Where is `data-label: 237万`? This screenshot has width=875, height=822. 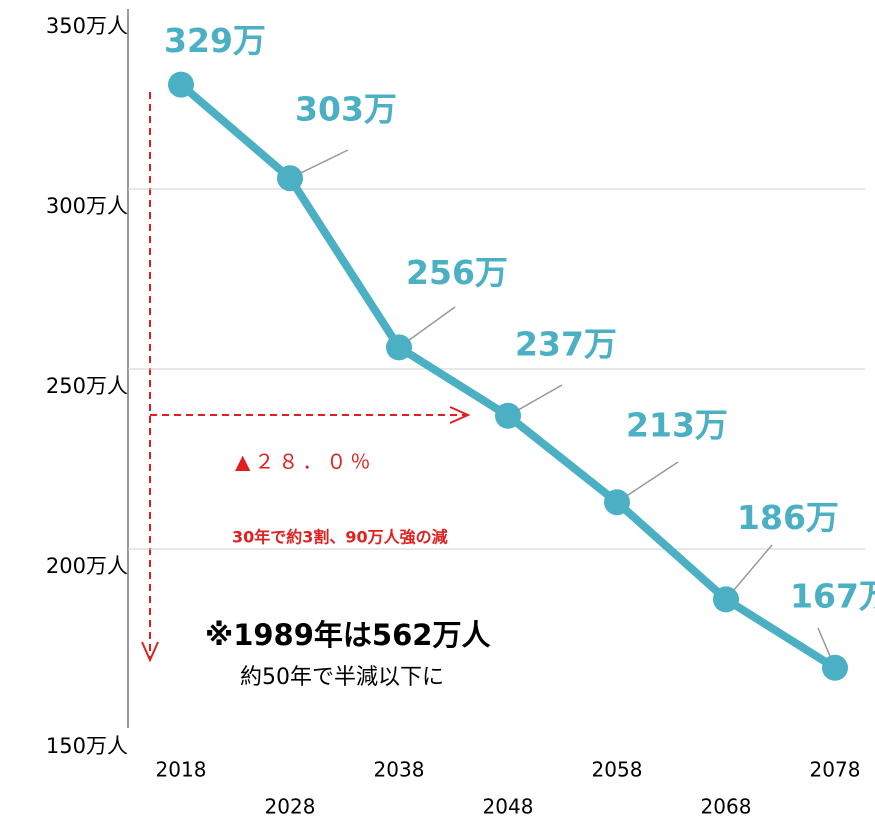
data-label: 237万 is located at coordinates (566, 343).